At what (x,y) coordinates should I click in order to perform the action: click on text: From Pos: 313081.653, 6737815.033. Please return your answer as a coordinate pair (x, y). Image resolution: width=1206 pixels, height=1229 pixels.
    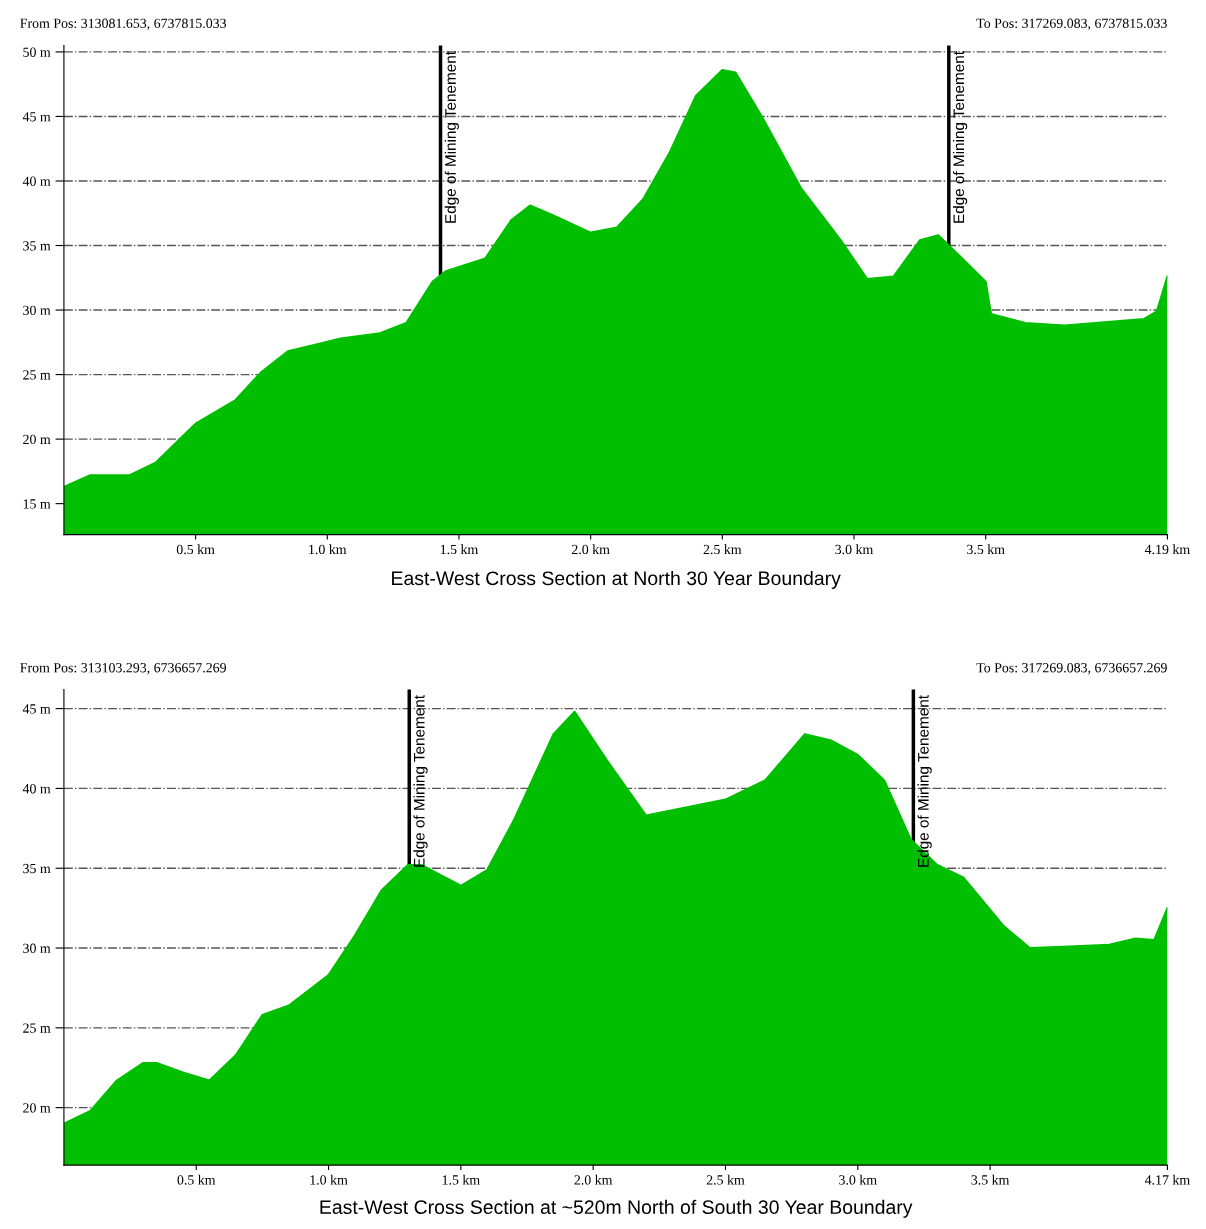
    Looking at the image, I should click on (123, 24).